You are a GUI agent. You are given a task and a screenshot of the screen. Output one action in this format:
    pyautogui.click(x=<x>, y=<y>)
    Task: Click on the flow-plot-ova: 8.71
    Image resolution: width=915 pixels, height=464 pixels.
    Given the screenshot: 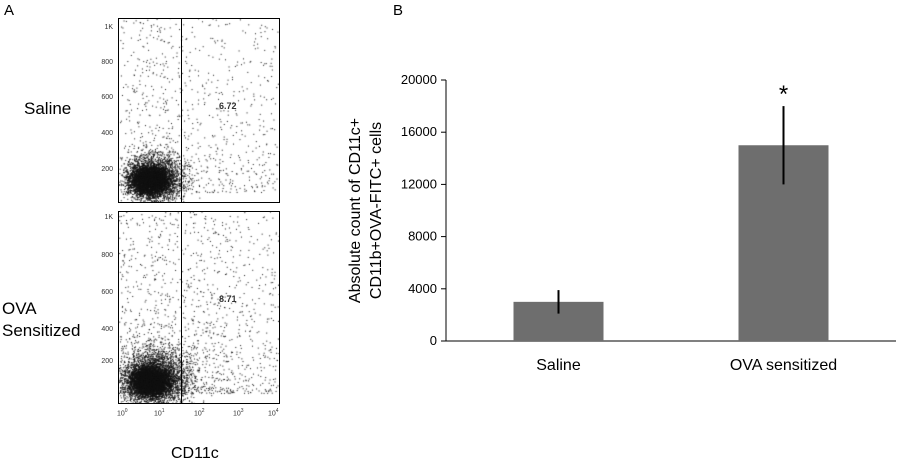 What is the action you would take?
    pyautogui.click(x=199, y=307)
    